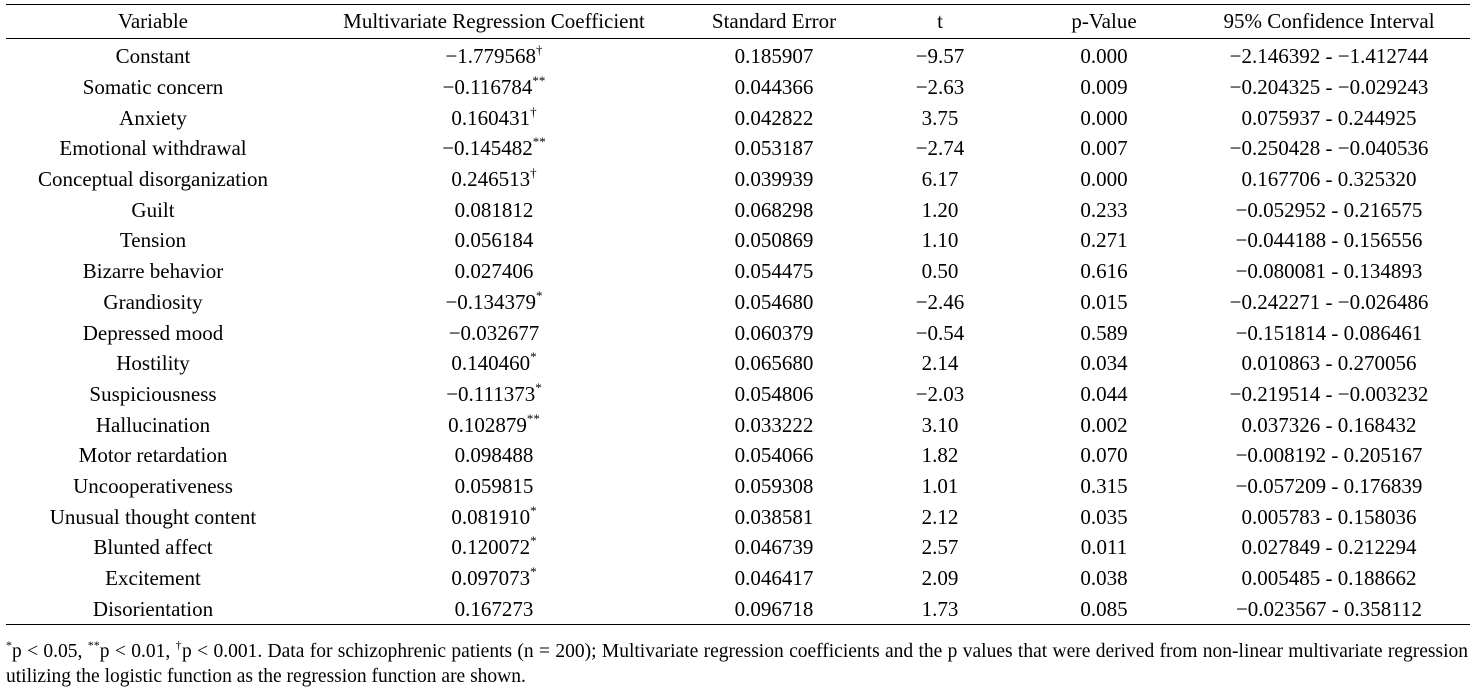 The width and height of the screenshot is (1472, 697). Describe the element at coordinates (491, 393) in the screenshot. I see `coefficient-value: −0.111373` at that location.